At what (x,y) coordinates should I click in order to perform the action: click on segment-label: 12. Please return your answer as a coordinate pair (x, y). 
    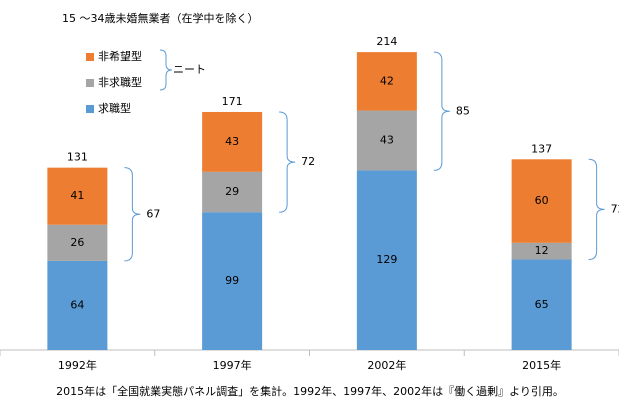
    Looking at the image, I should click on (542, 250).